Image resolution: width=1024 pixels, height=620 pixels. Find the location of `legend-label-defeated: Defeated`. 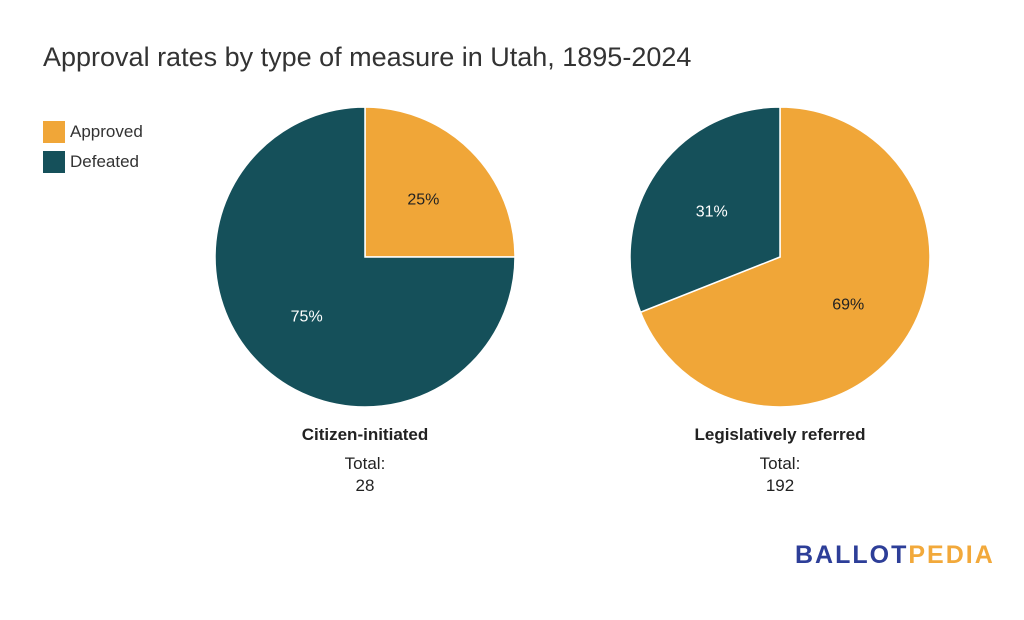

legend-label-defeated: Defeated is located at coordinates (104, 161).